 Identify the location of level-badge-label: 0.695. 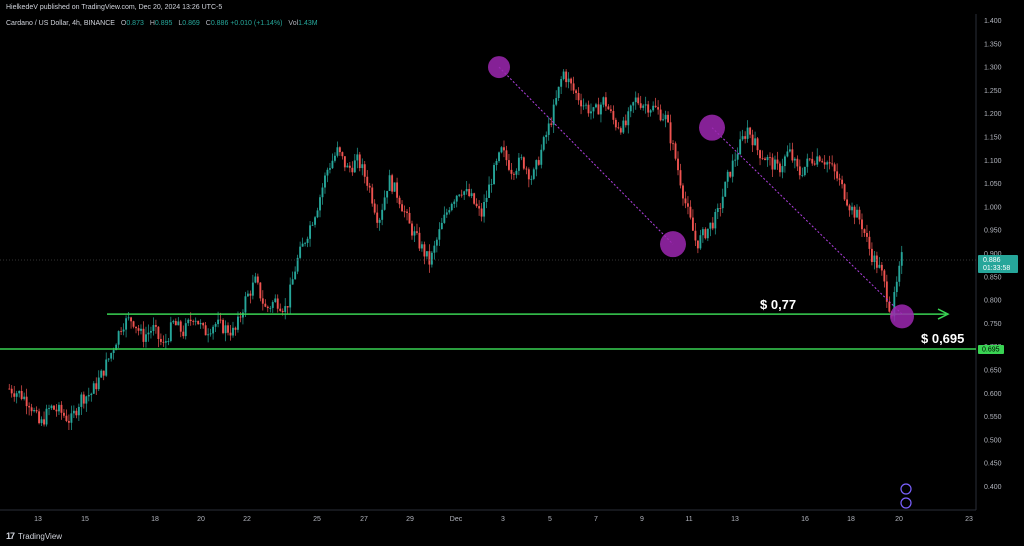
(991, 350).